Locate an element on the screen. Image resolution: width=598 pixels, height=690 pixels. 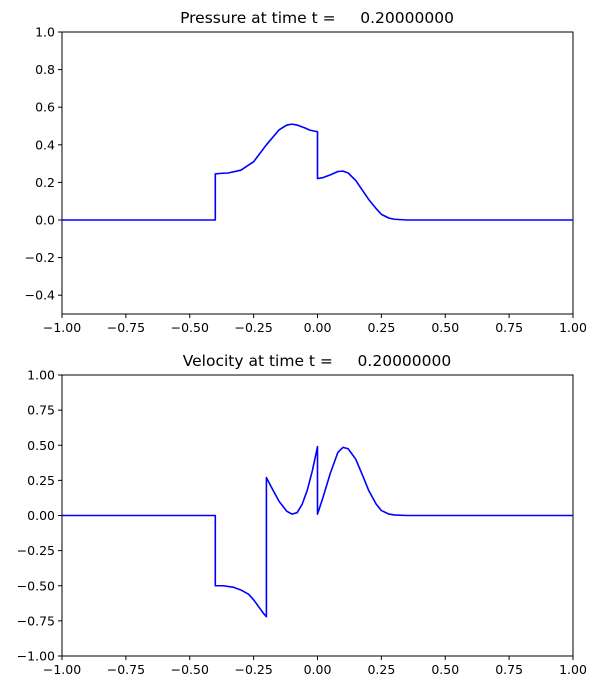
velocity-plot-title: Velocity at time t = 0.20000000 is located at coordinates (317, 361).